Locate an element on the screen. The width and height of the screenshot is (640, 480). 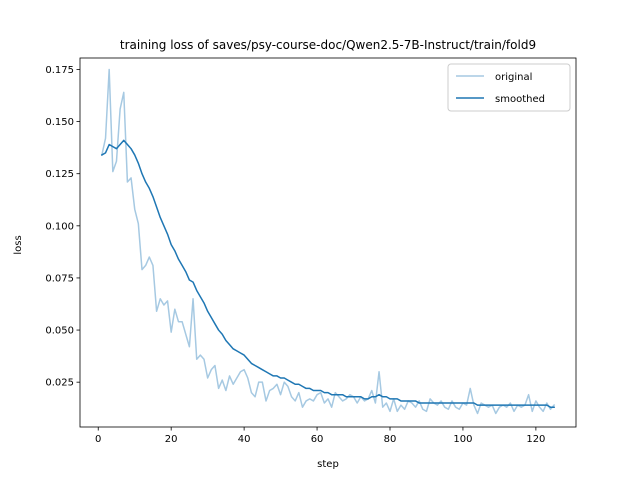
x-tick-label: 100 is located at coordinates (462, 439).